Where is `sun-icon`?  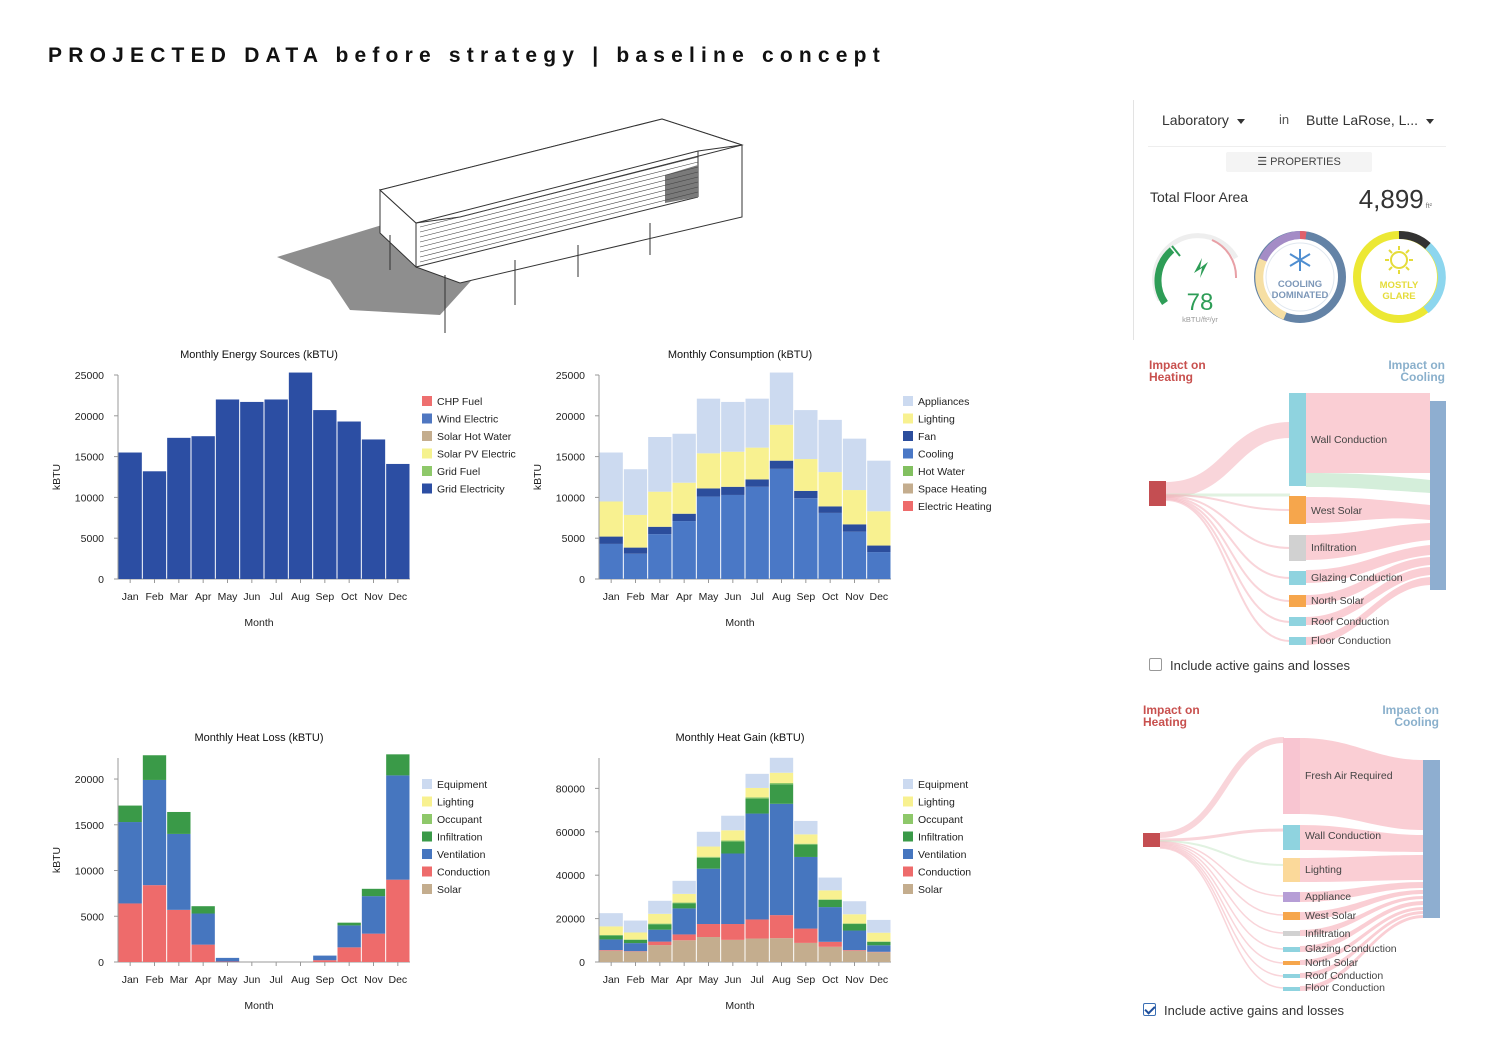
sun-icon is located at coordinates (1399, 260).